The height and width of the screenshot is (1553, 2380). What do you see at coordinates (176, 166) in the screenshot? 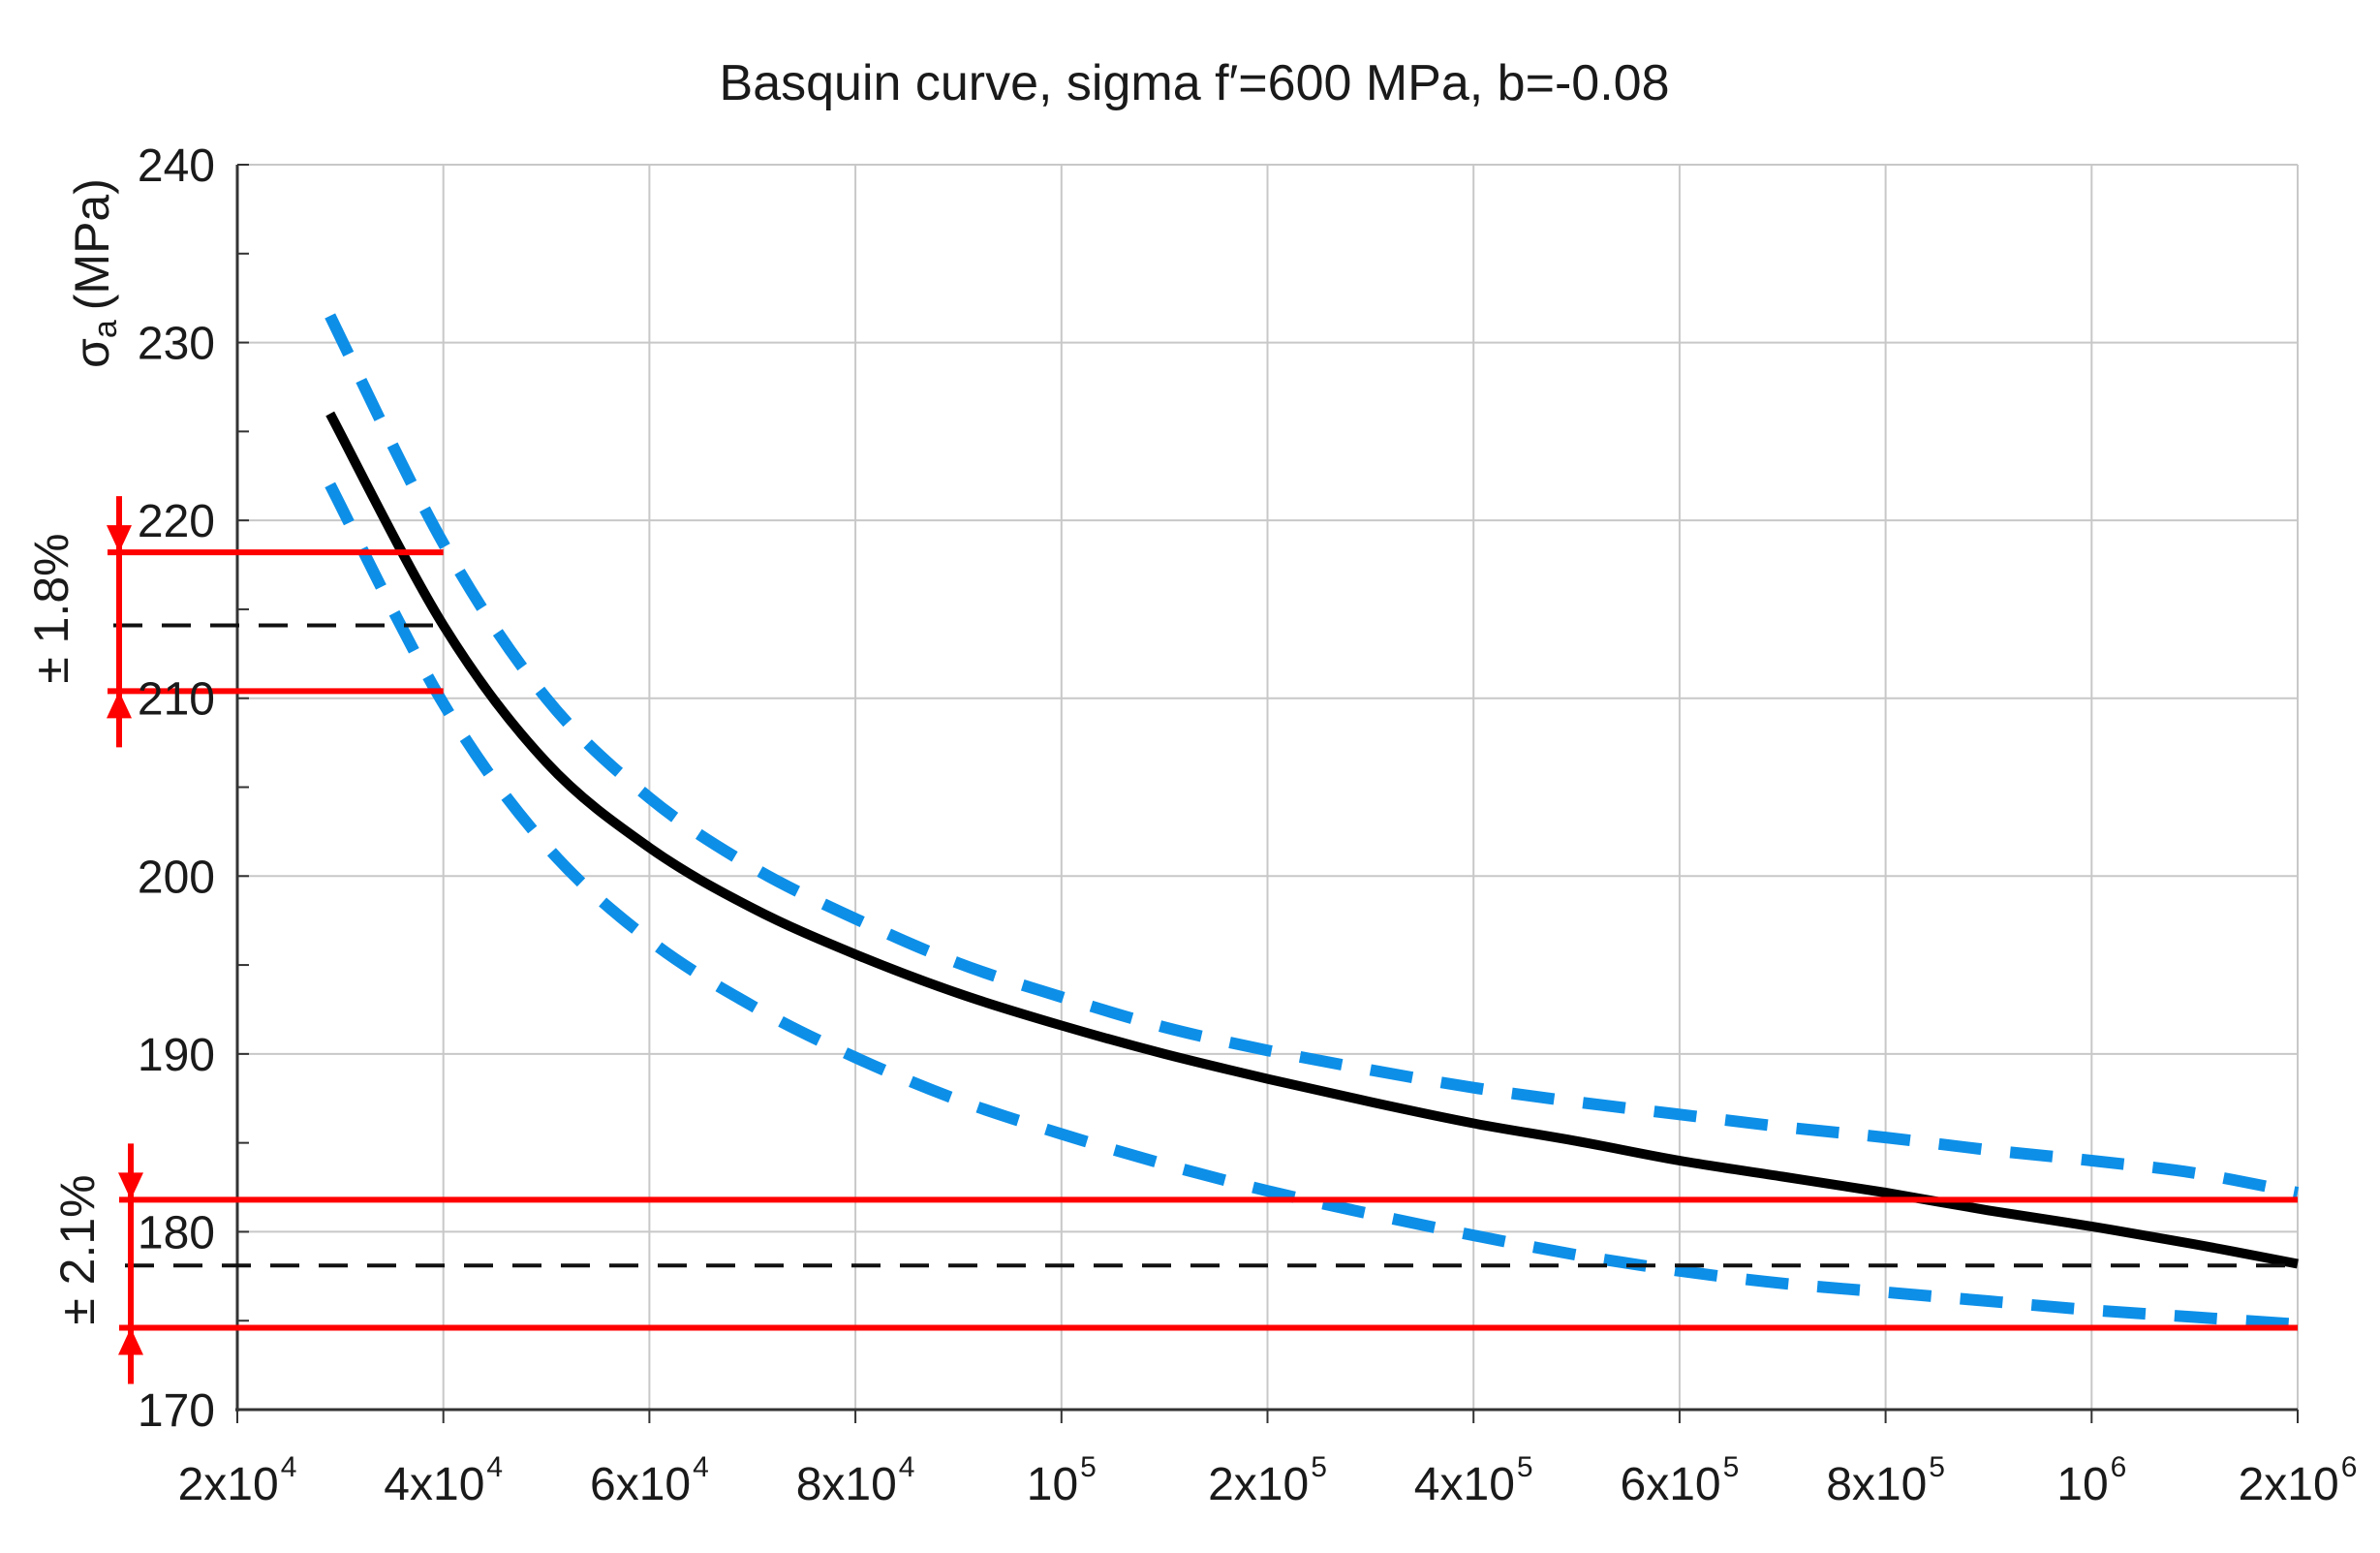
I see `y-tick-label: 240` at bounding box center [176, 166].